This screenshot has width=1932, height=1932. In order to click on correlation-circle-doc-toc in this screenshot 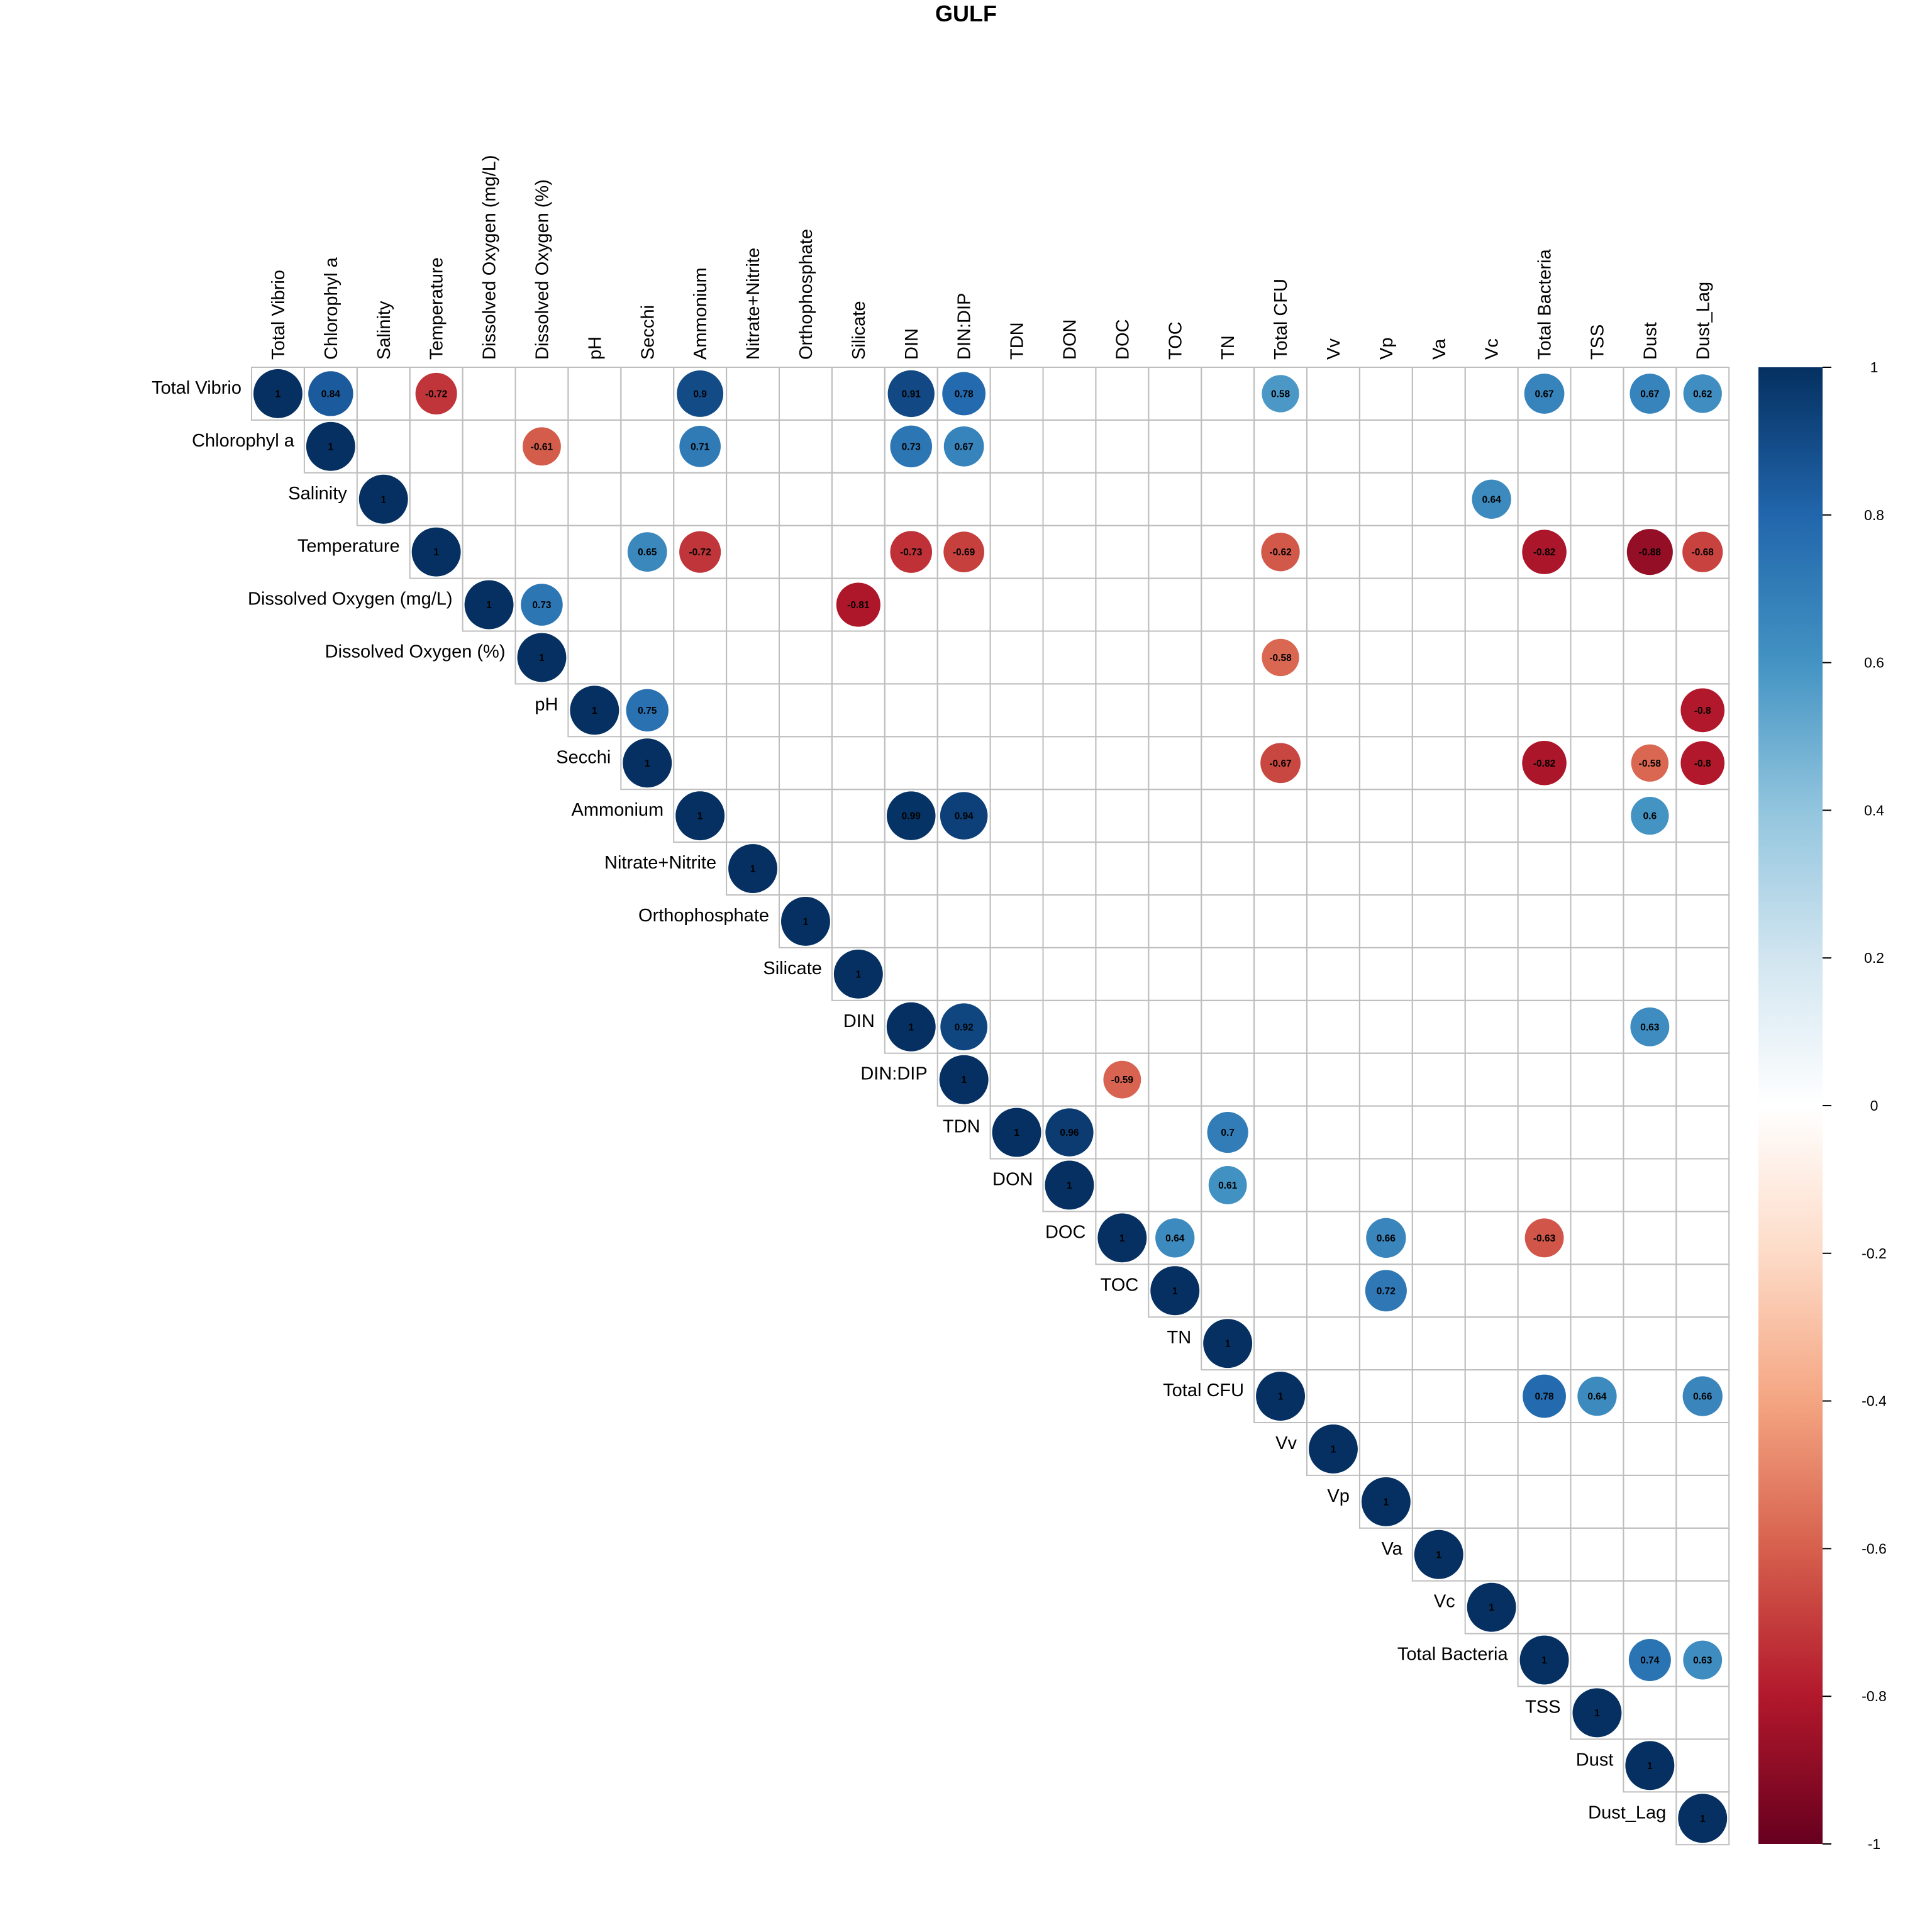, I will do `click(1175, 1238)`.